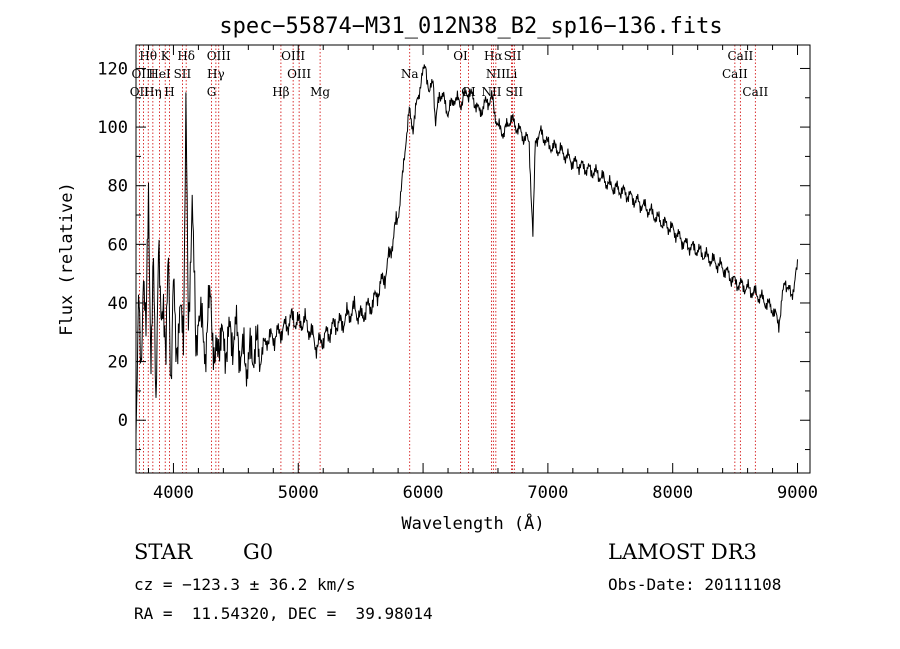  I want to click on line-marker-label: Li, so click(512, 74).